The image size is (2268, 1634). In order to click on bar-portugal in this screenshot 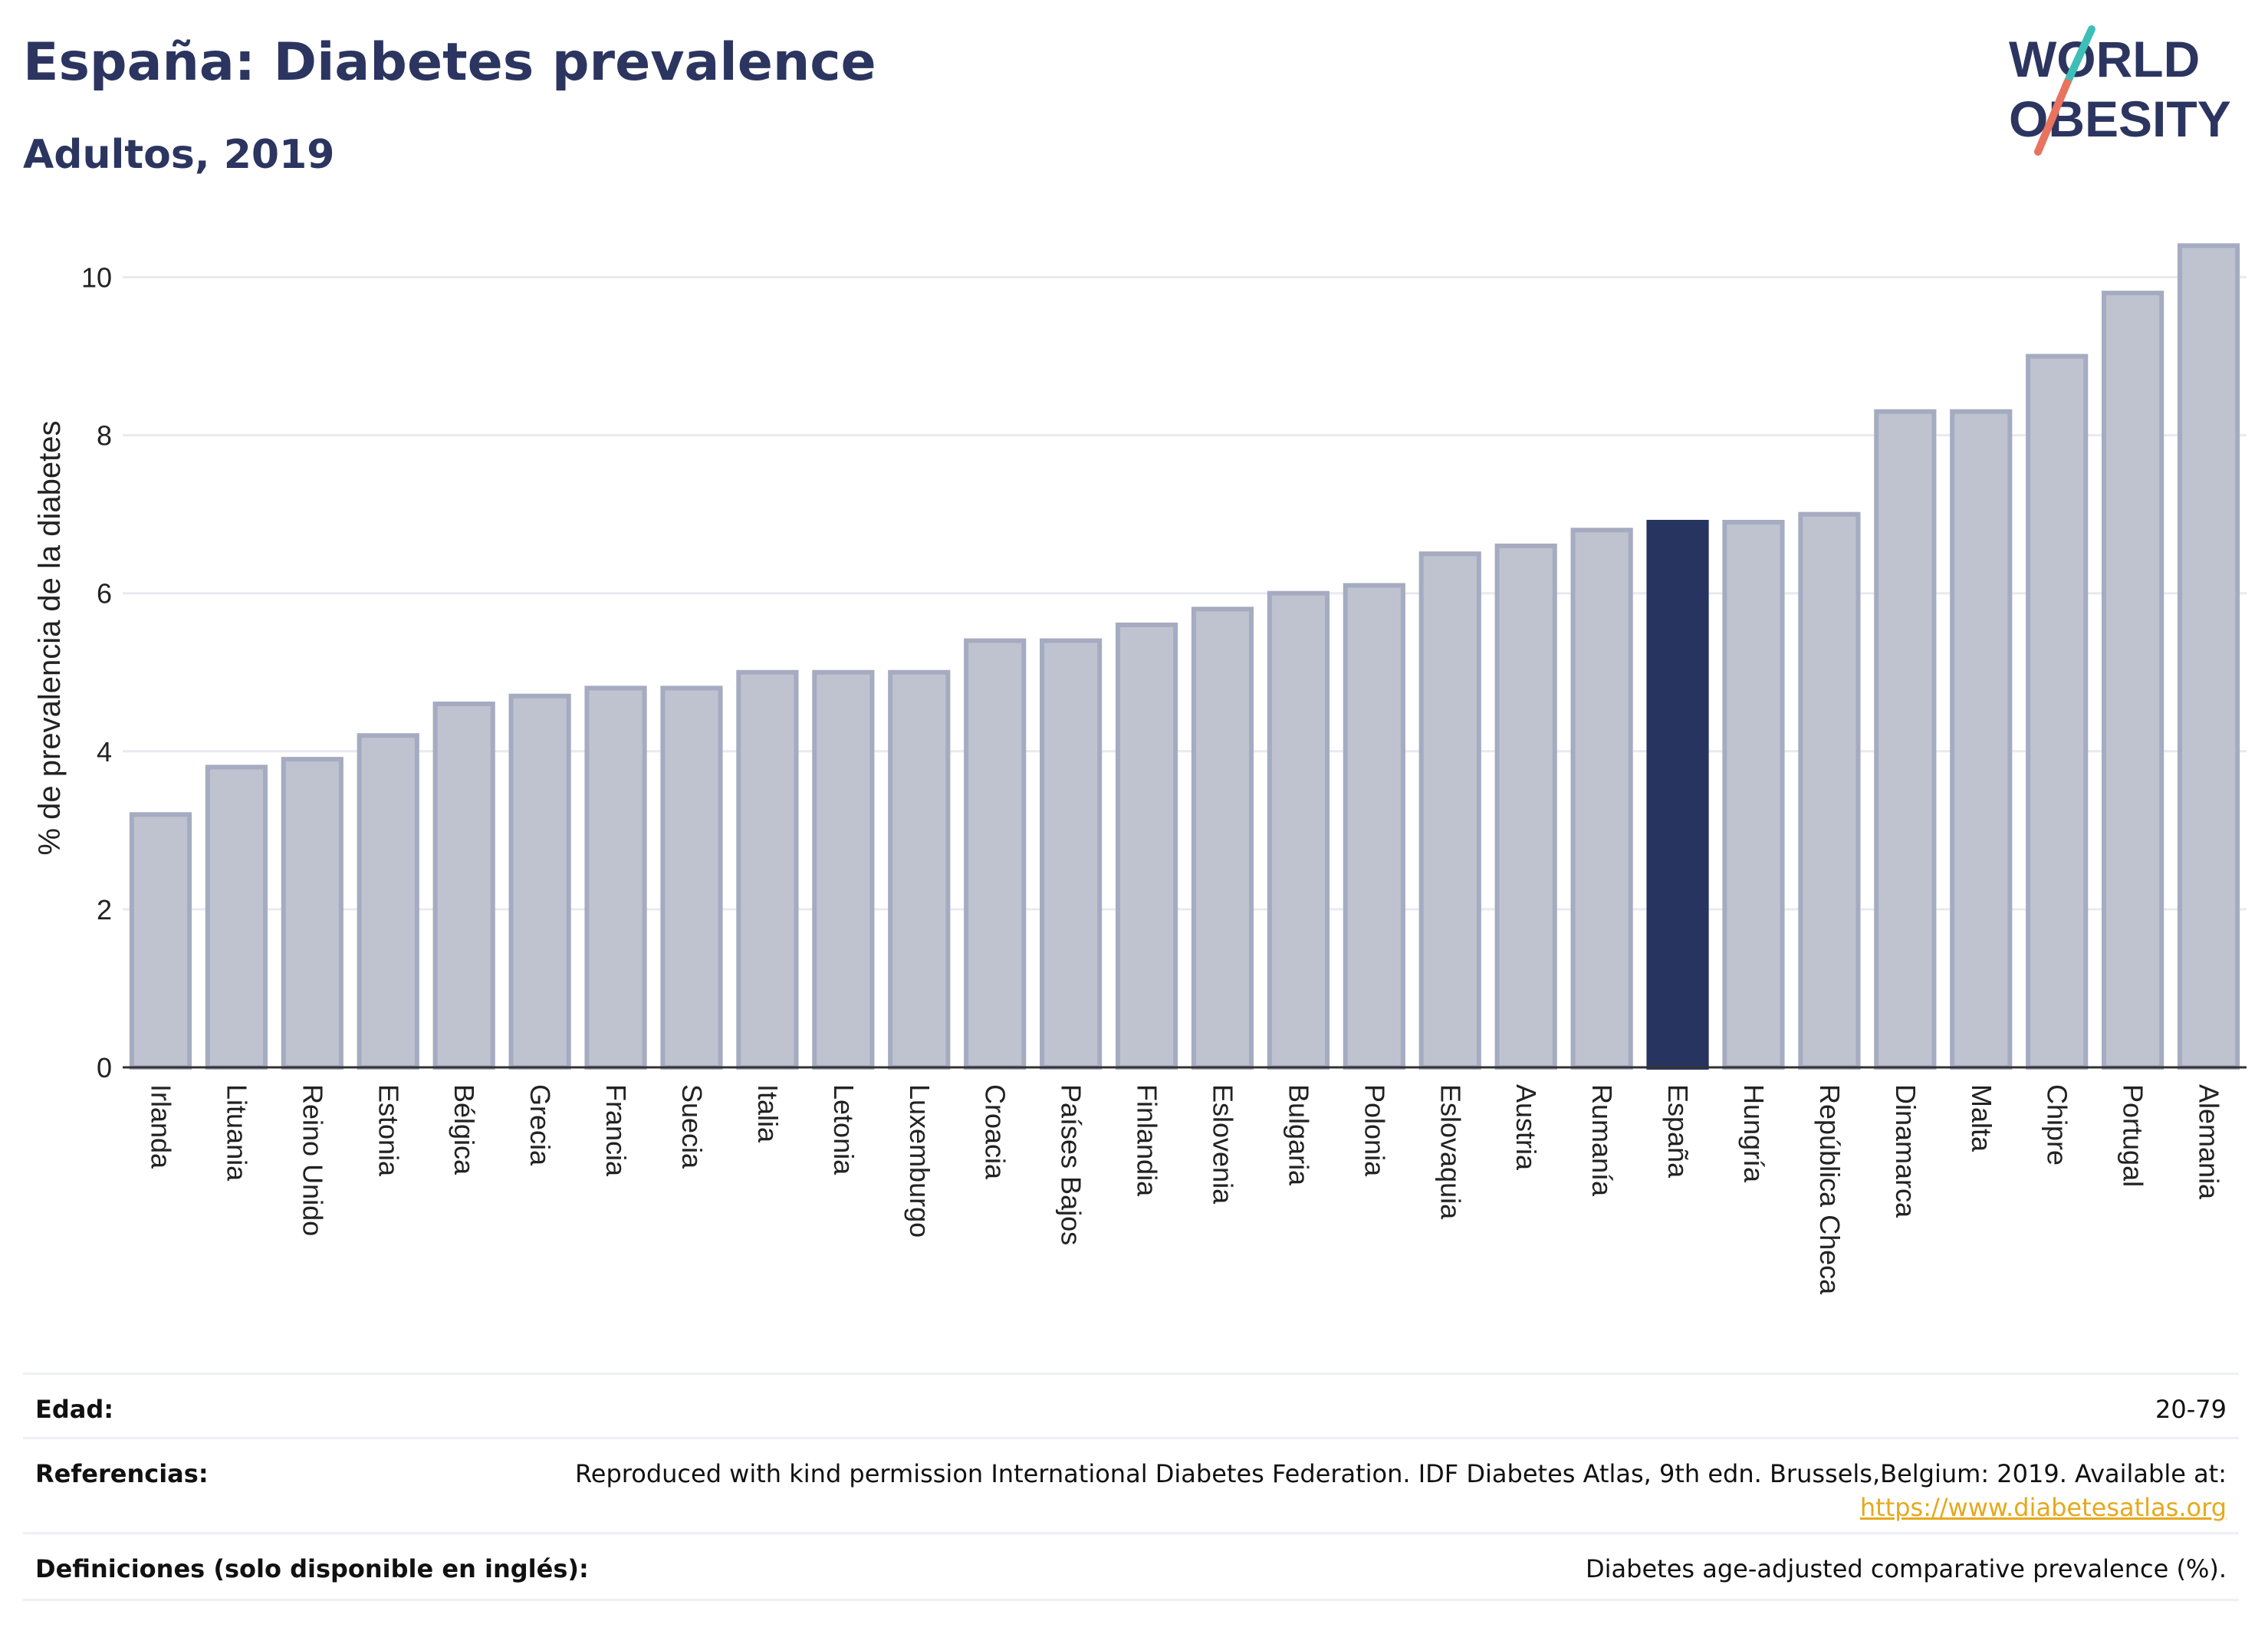, I will do `click(2133, 681)`.